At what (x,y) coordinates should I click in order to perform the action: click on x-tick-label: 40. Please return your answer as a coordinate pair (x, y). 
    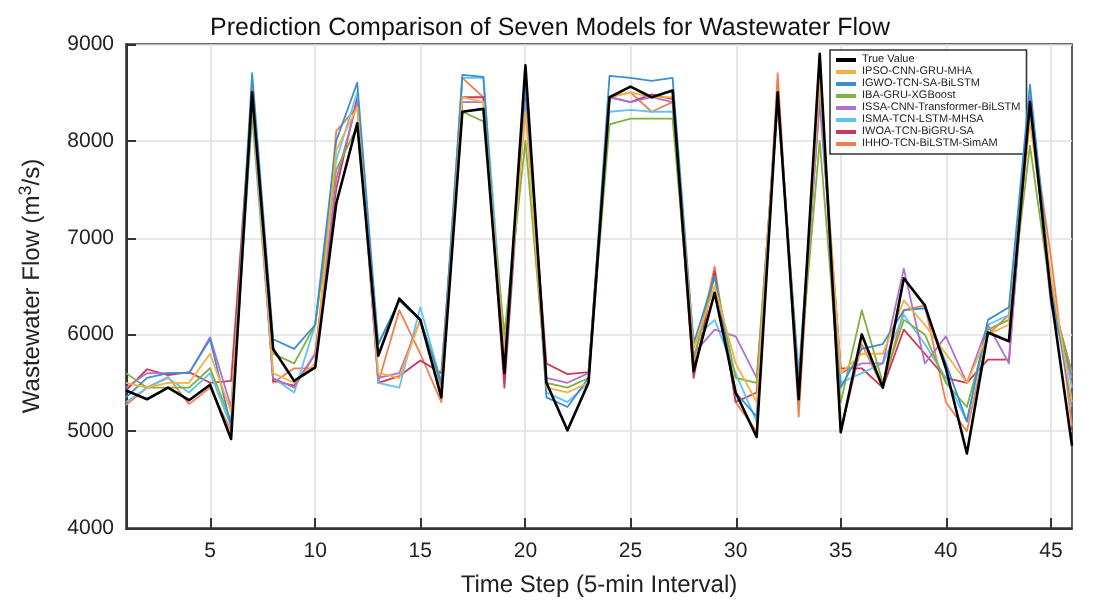
    Looking at the image, I should click on (946, 551).